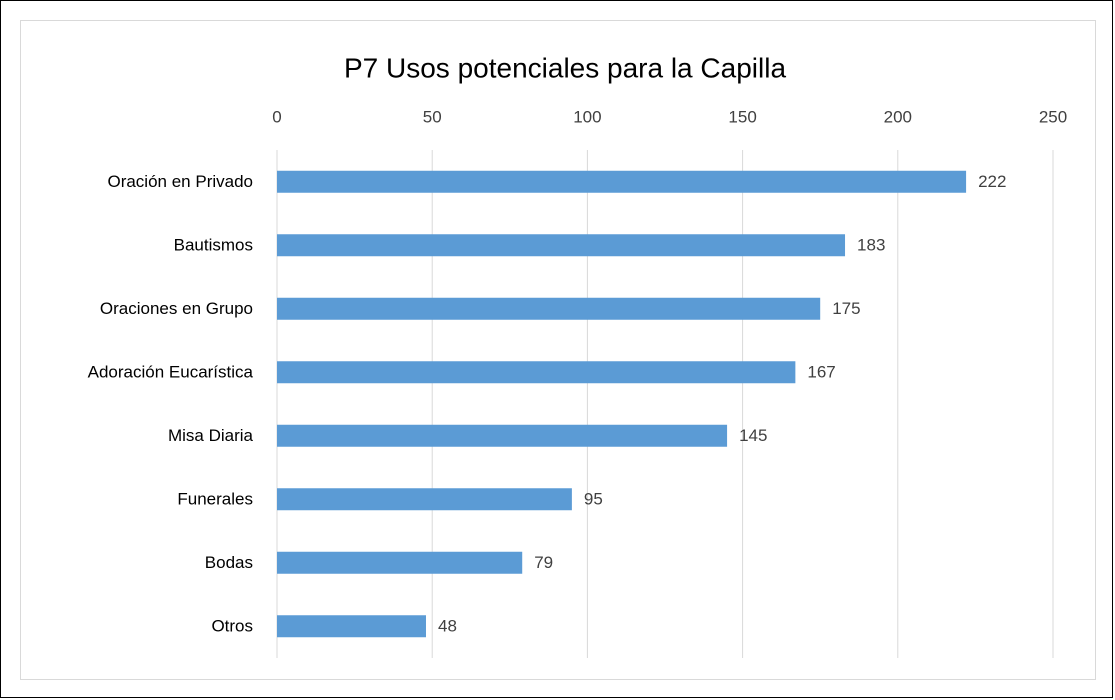  I want to click on value-label: 167, so click(821, 372).